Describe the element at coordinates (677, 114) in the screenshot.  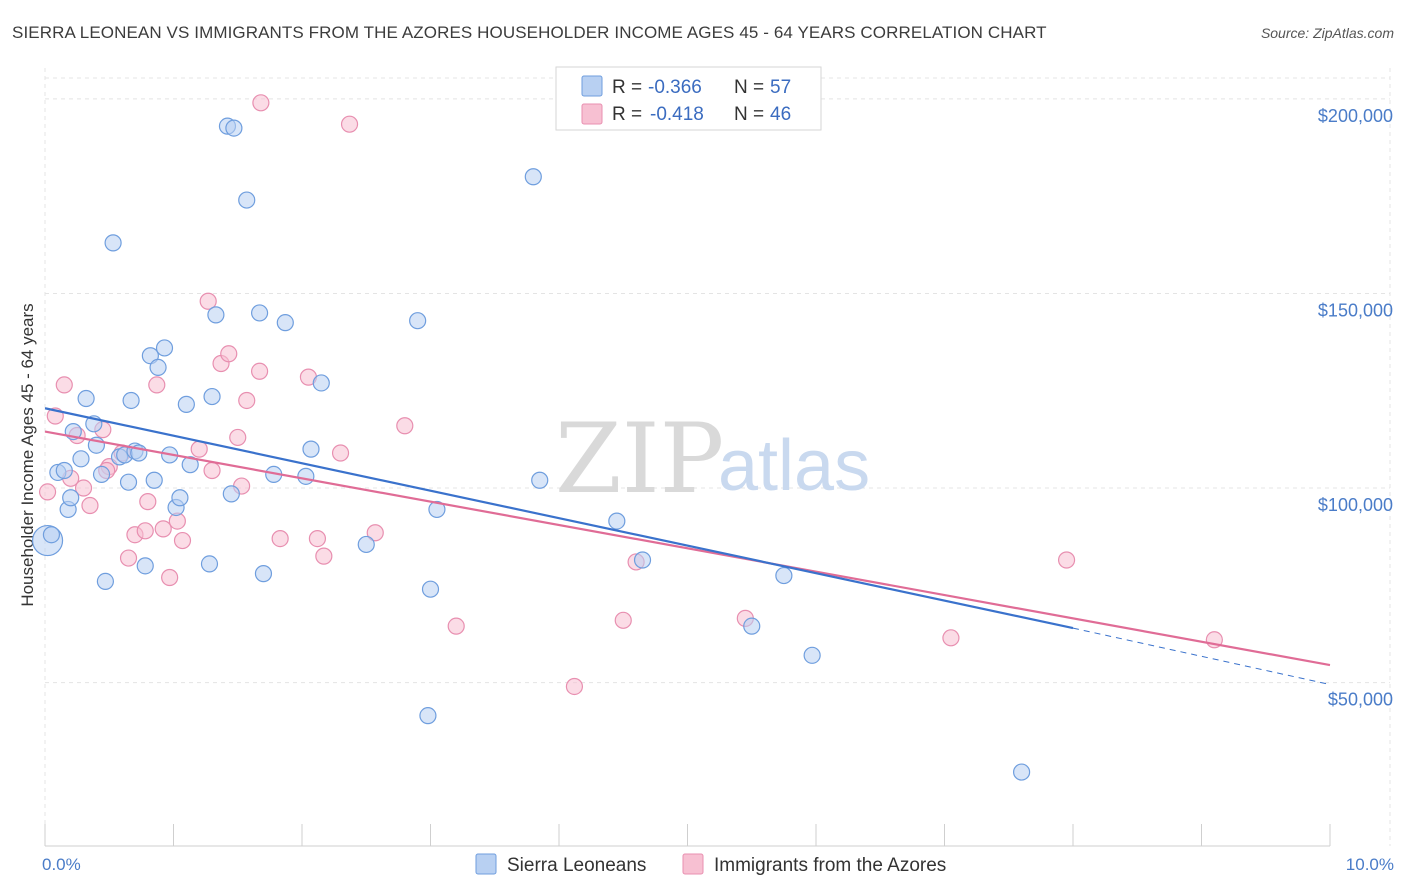
I see `legend-r-value-azores: -0.418` at that location.